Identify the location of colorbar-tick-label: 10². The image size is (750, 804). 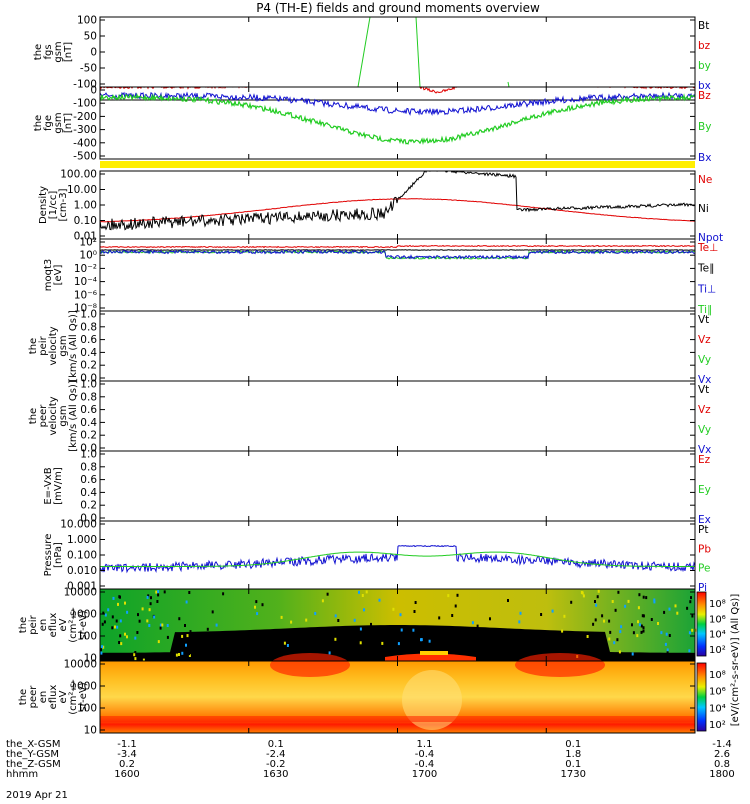
(717, 650).